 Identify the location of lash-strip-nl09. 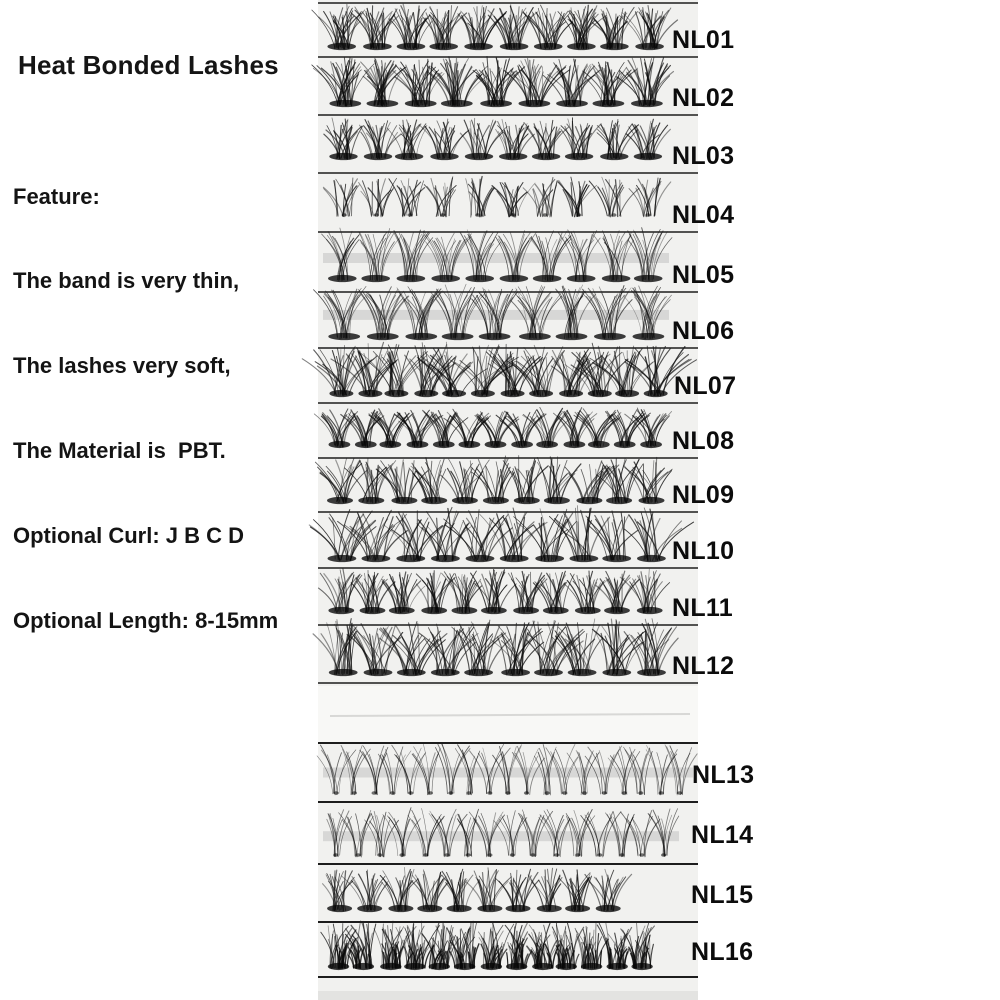
(493, 480).